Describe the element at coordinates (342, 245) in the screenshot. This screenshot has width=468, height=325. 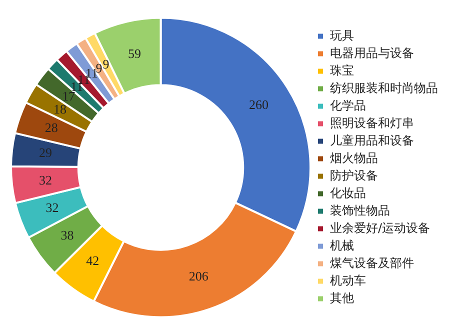
I see `legend-label: 机械` at that location.